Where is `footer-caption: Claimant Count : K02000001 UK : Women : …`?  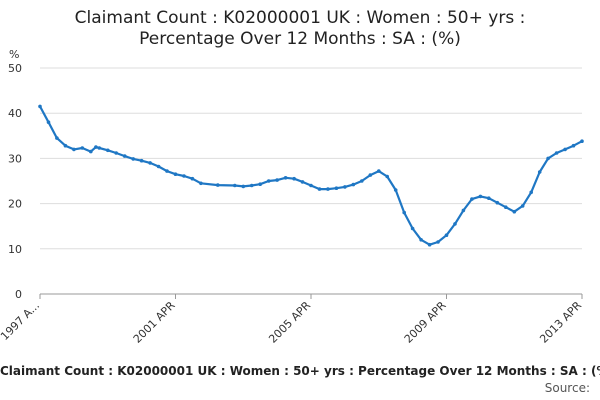
footer-caption: Claimant Count : K02000001 UK : Women : … is located at coordinates (300, 371).